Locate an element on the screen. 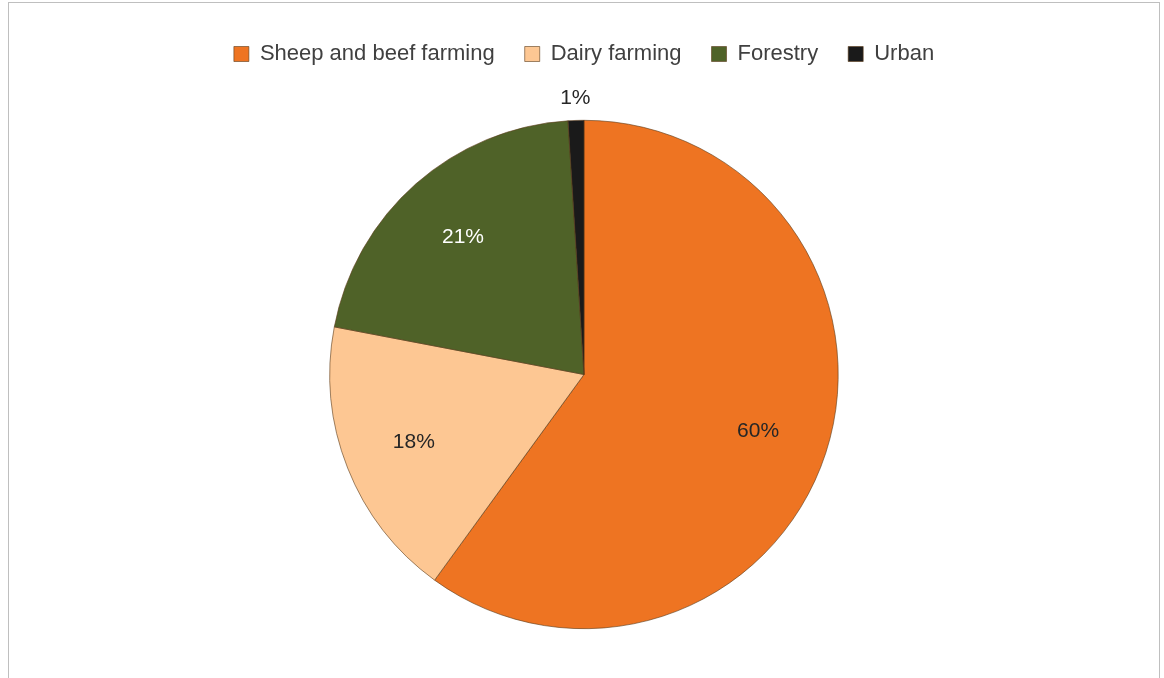 Image resolution: width=1164 pixels, height=678 pixels. legend-label: Sheep and beef farming is located at coordinates (377, 53).